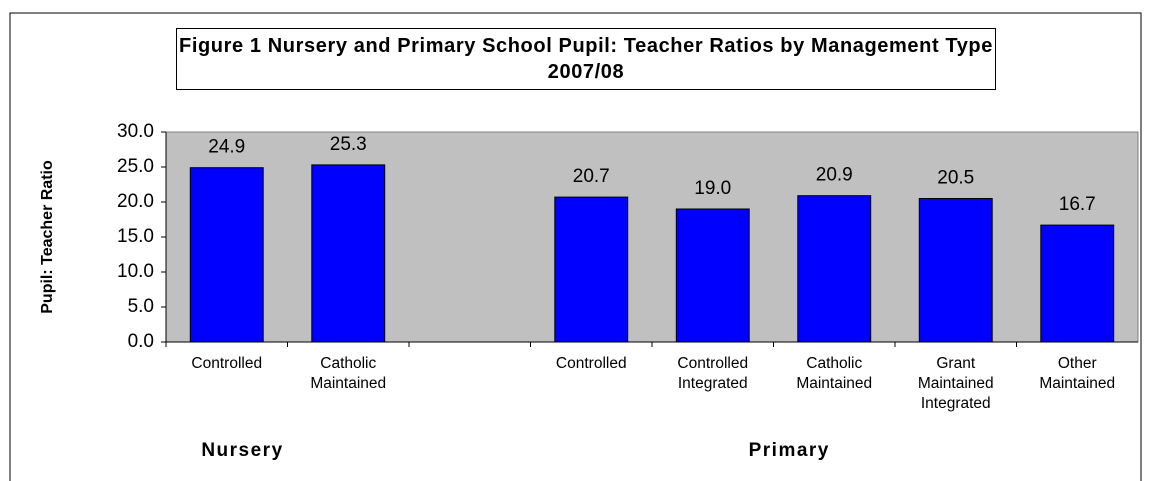  Describe the element at coordinates (141, 306) in the screenshot. I see `y-tick-label: 5.0` at that location.